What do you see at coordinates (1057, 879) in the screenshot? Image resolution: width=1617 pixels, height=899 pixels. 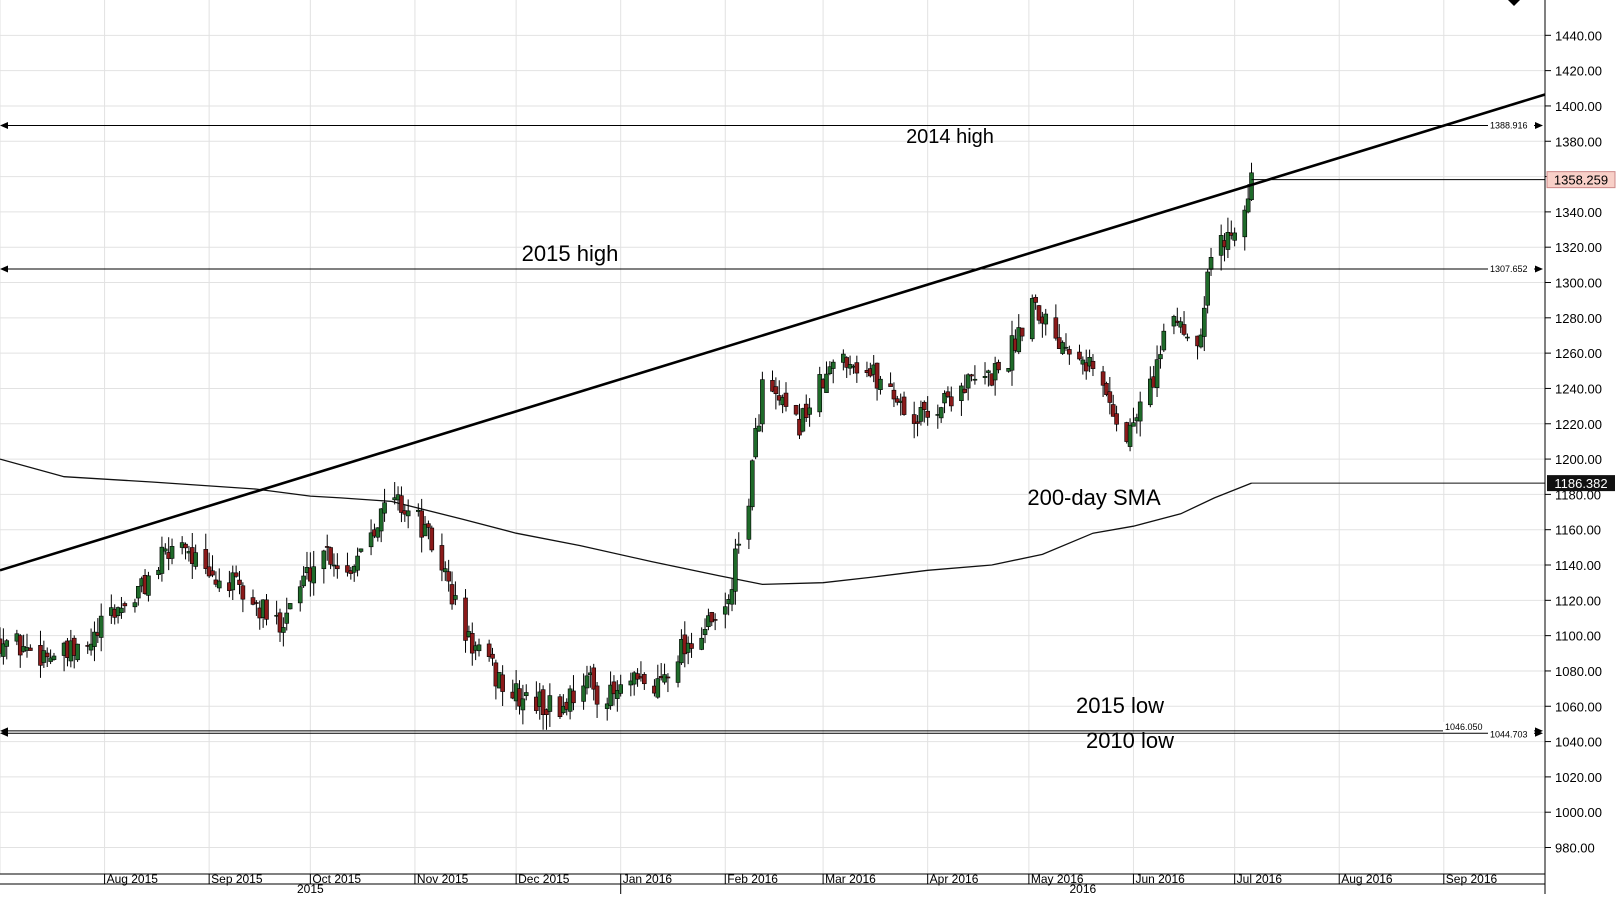 I see `x-tick-label: May 2016` at bounding box center [1057, 879].